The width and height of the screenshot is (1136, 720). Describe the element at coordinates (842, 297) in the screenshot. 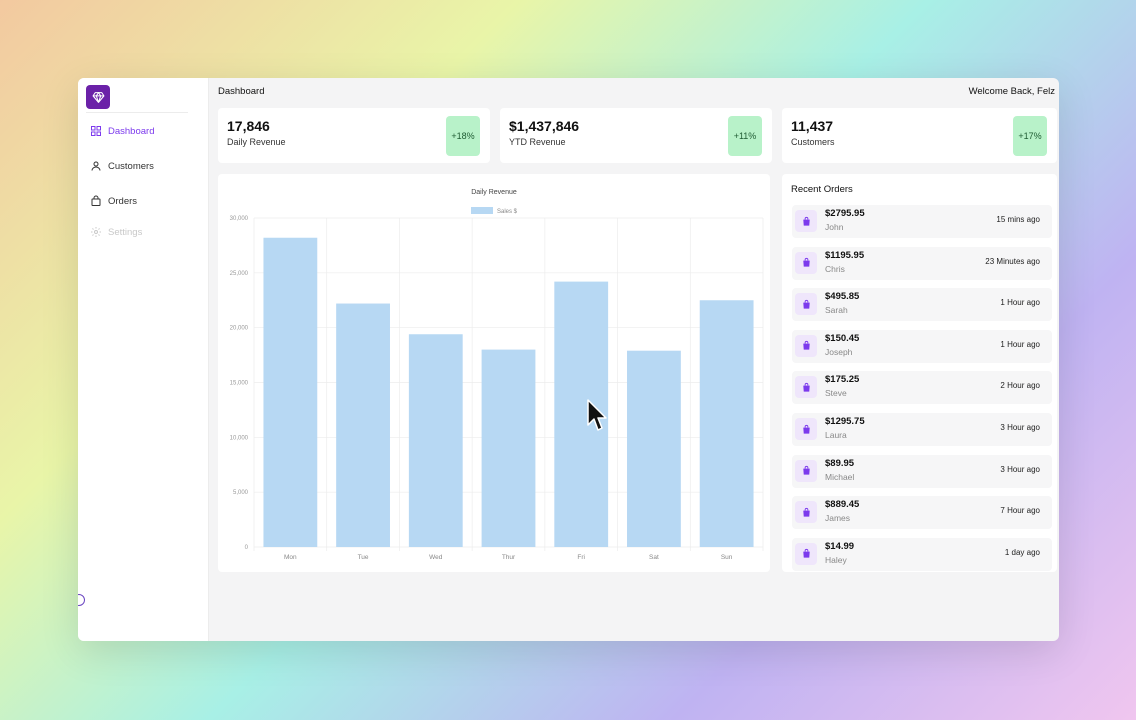

I see `order-amount: $495.85` at that location.